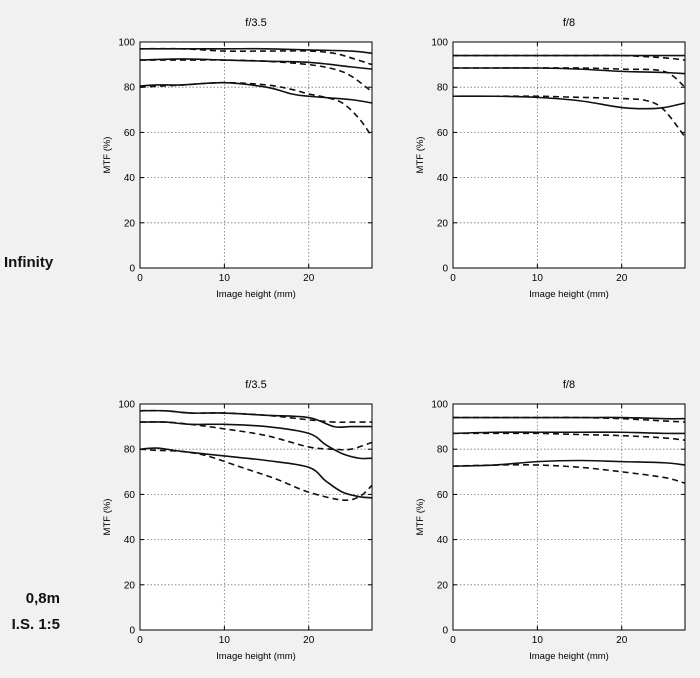 The width and height of the screenshot is (700, 678). I want to click on row-label-focus-distance: 0,8m, so click(42, 598).